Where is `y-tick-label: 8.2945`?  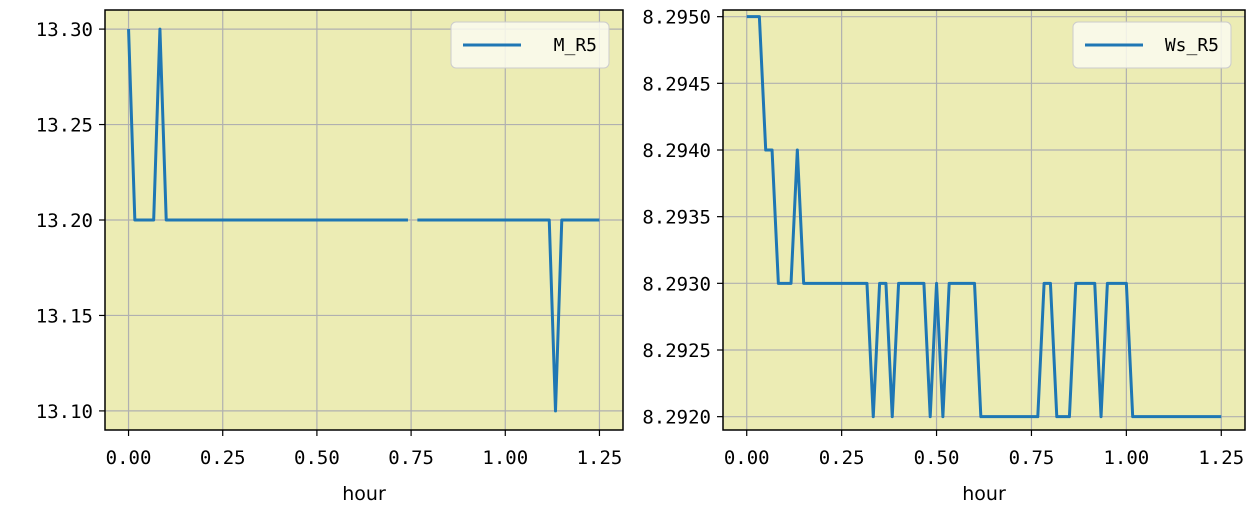 y-tick-label: 8.2945 is located at coordinates (676, 84).